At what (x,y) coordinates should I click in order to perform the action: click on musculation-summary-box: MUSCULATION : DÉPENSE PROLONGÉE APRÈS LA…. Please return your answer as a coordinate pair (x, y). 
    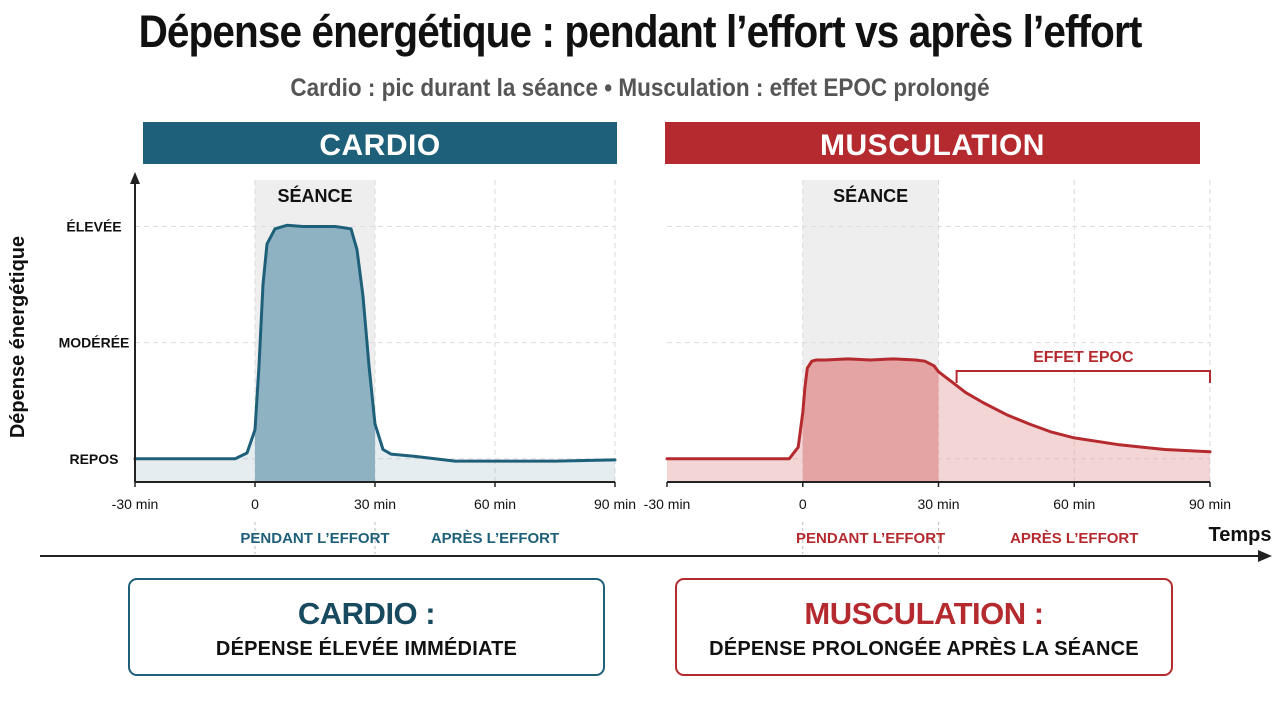
    Looking at the image, I should click on (924, 627).